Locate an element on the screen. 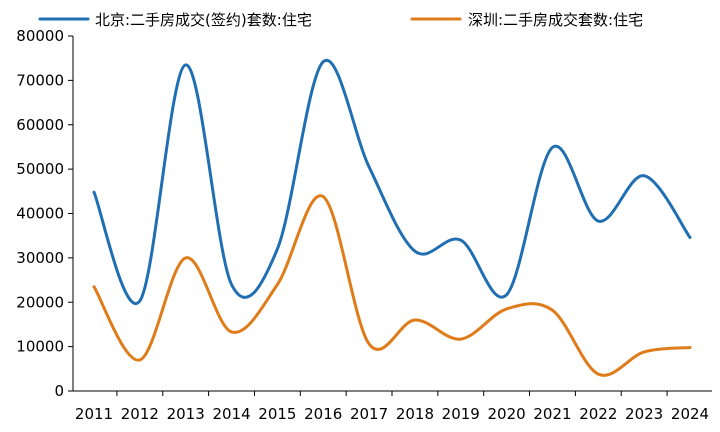 The image size is (720, 432). x-tick-label: 2023 is located at coordinates (644, 414).